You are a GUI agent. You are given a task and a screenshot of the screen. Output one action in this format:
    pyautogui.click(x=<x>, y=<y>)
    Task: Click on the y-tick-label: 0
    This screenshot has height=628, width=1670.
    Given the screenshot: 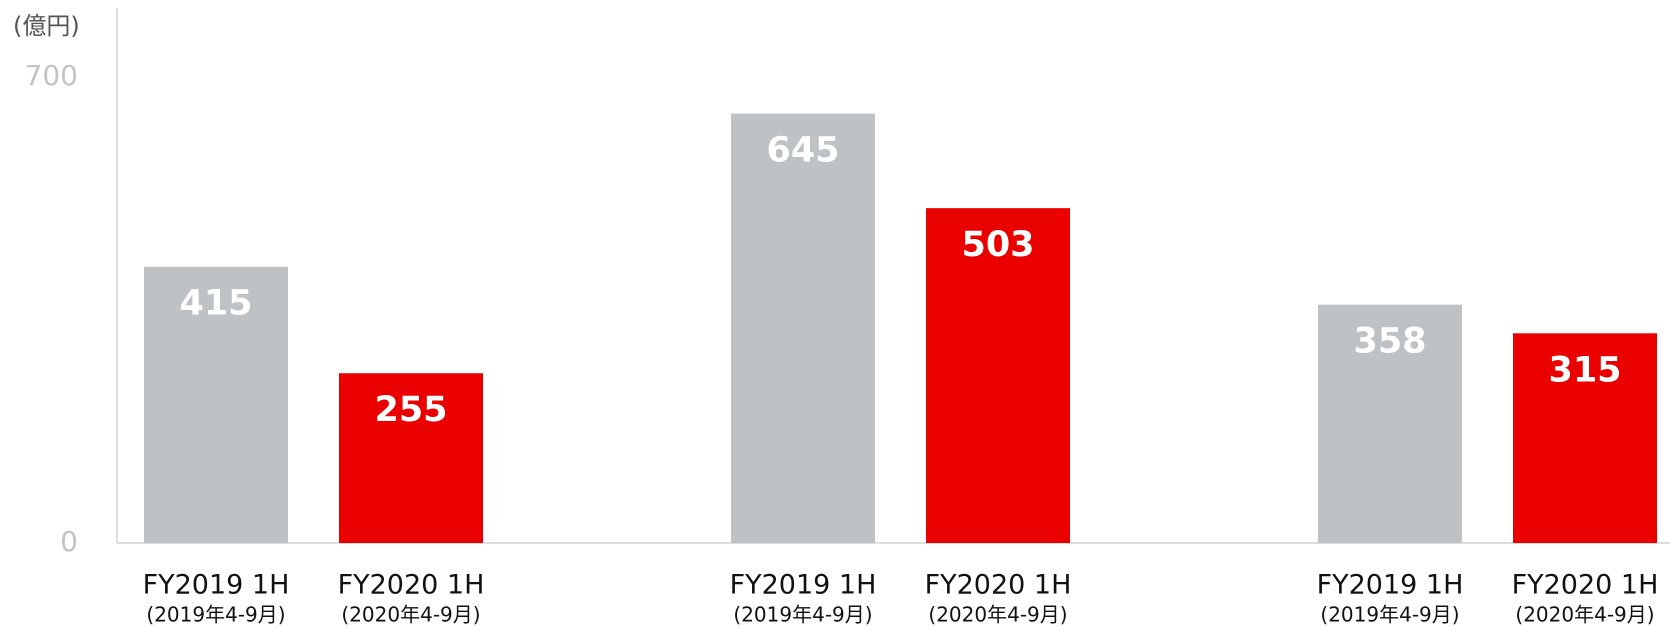 What is the action you would take?
    pyautogui.click(x=69, y=541)
    